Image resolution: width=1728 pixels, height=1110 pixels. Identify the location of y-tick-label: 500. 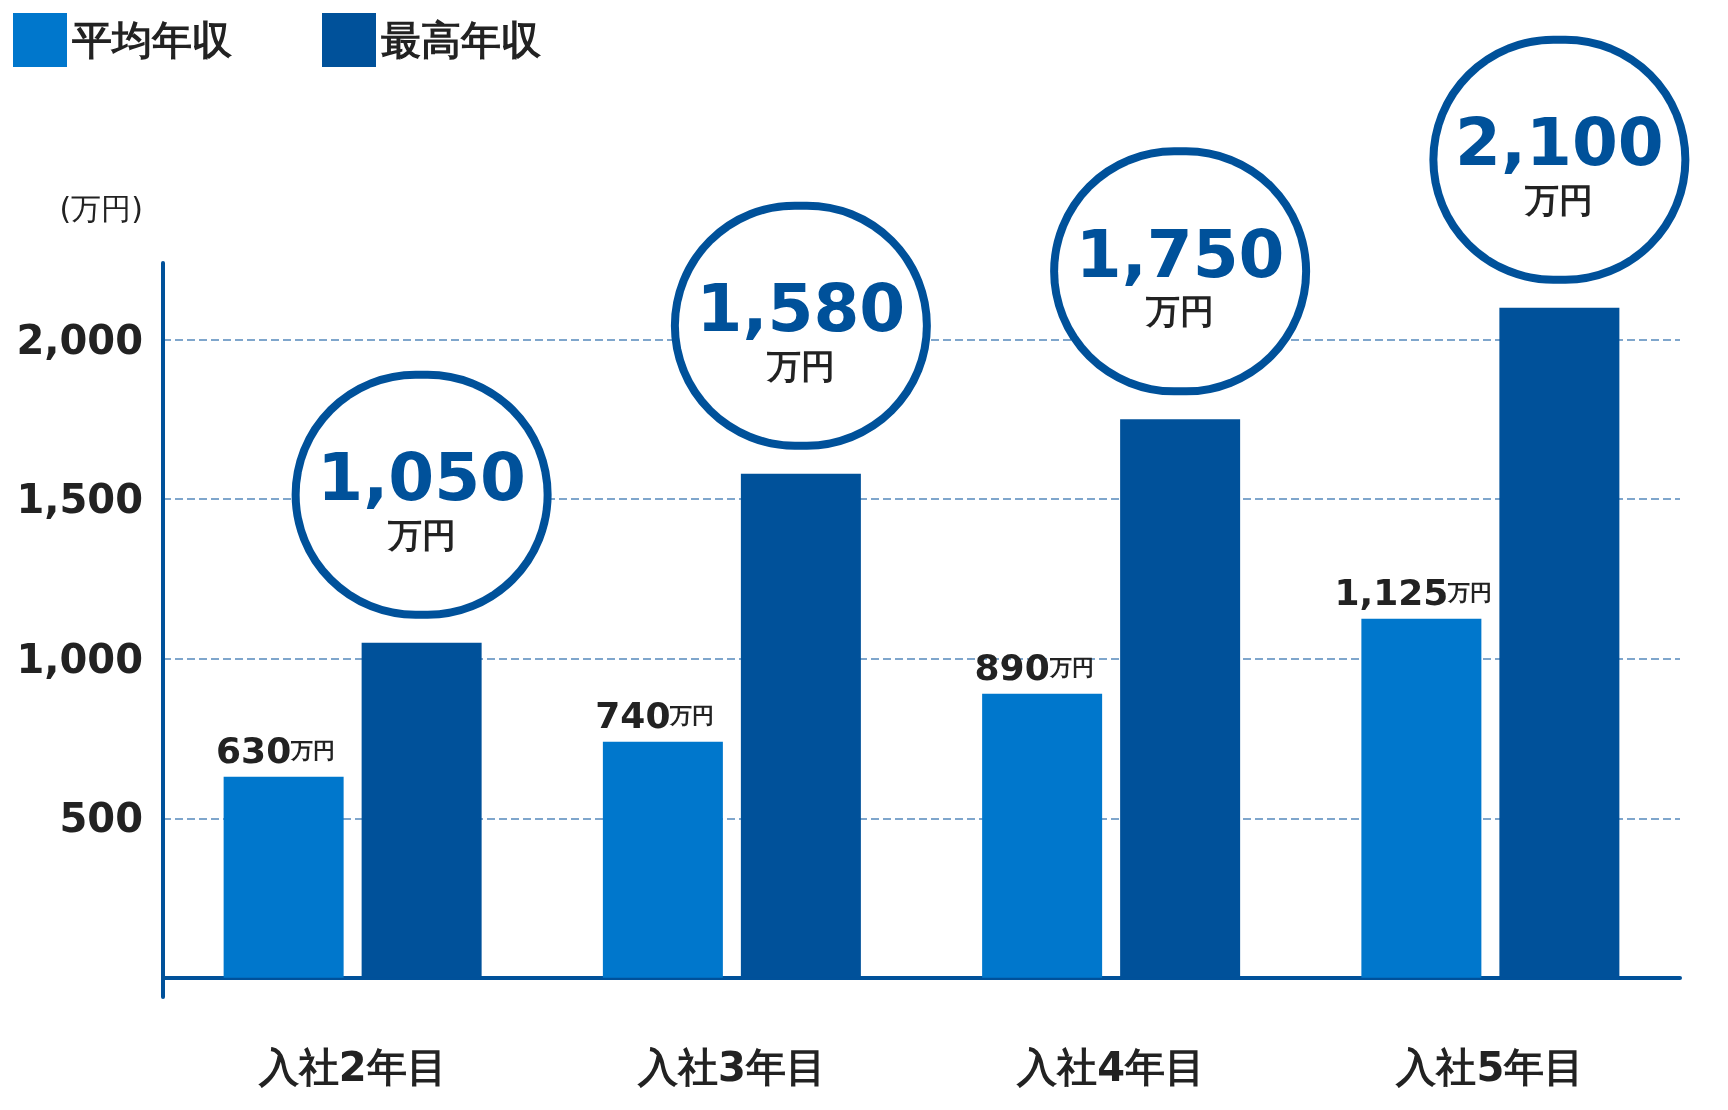
(101, 818).